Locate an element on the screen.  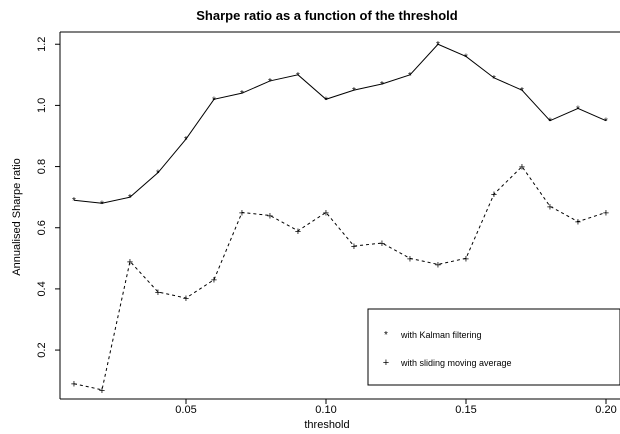
legend-box is located at coordinates (493, 347).